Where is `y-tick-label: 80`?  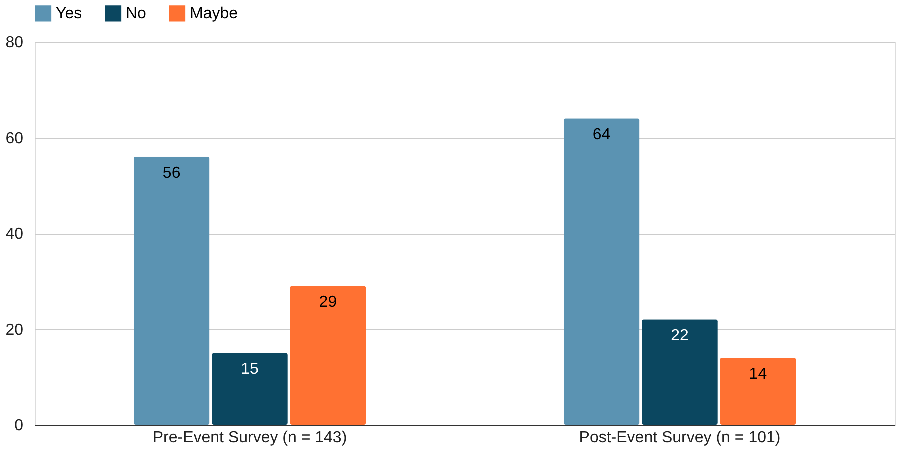 y-tick-label: 80 is located at coordinates (15, 43).